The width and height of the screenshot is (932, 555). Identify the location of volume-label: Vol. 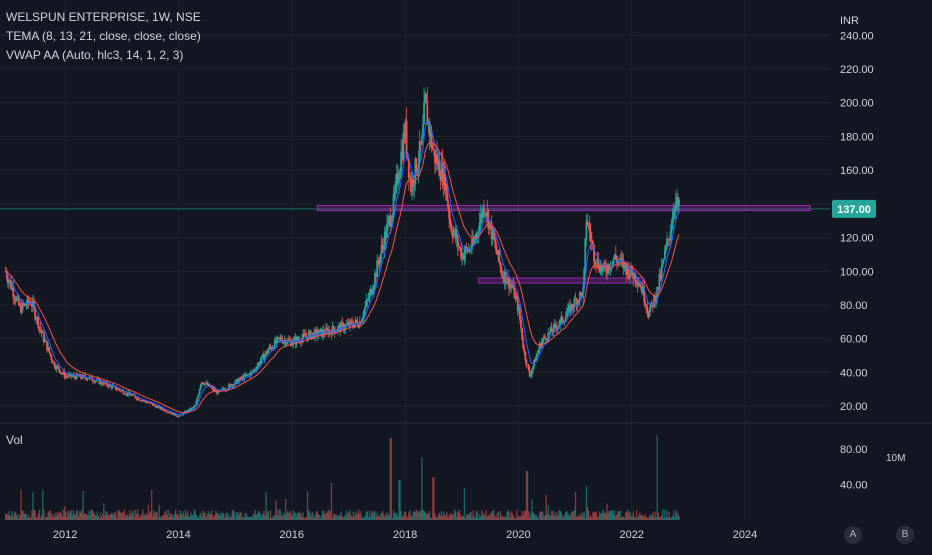
(14, 440).